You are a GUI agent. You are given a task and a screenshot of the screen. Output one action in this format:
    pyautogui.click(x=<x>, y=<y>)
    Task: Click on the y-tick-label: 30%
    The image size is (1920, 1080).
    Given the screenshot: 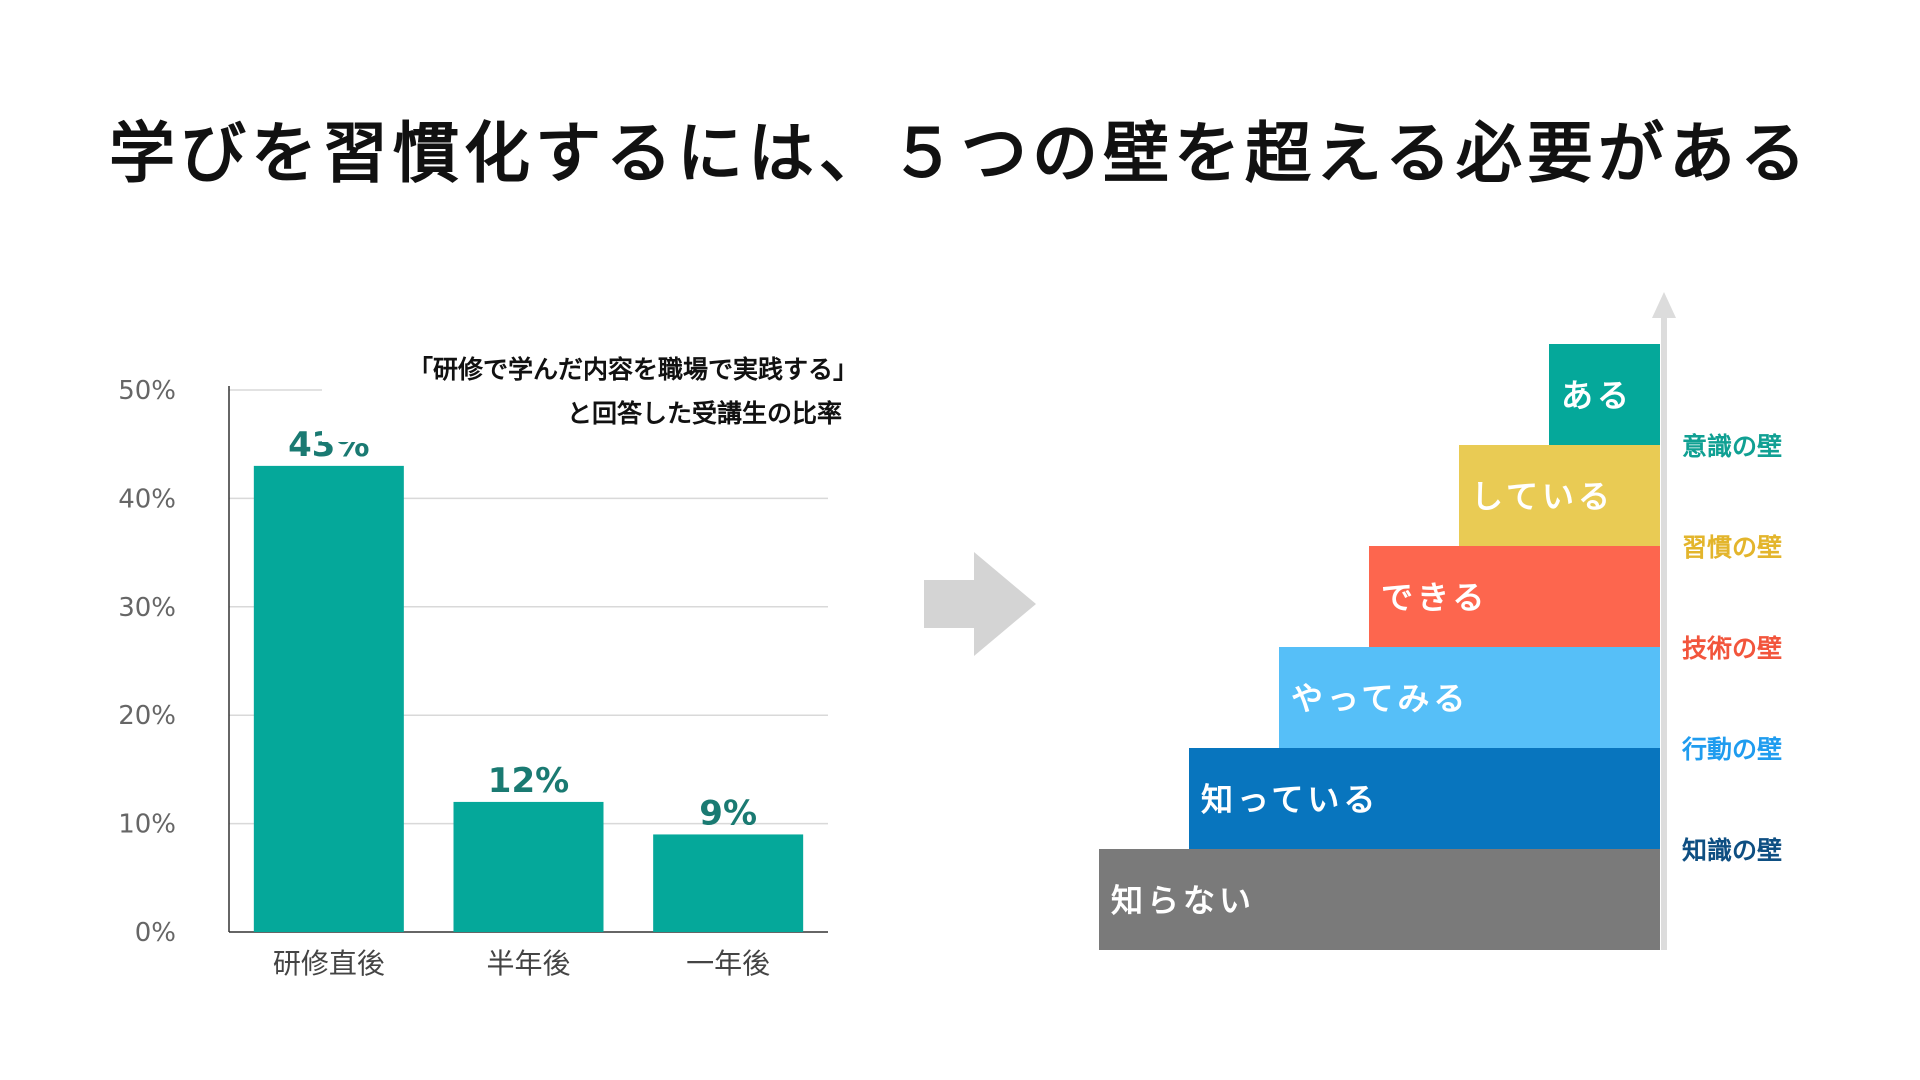 What is the action you would take?
    pyautogui.click(x=147, y=608)
    